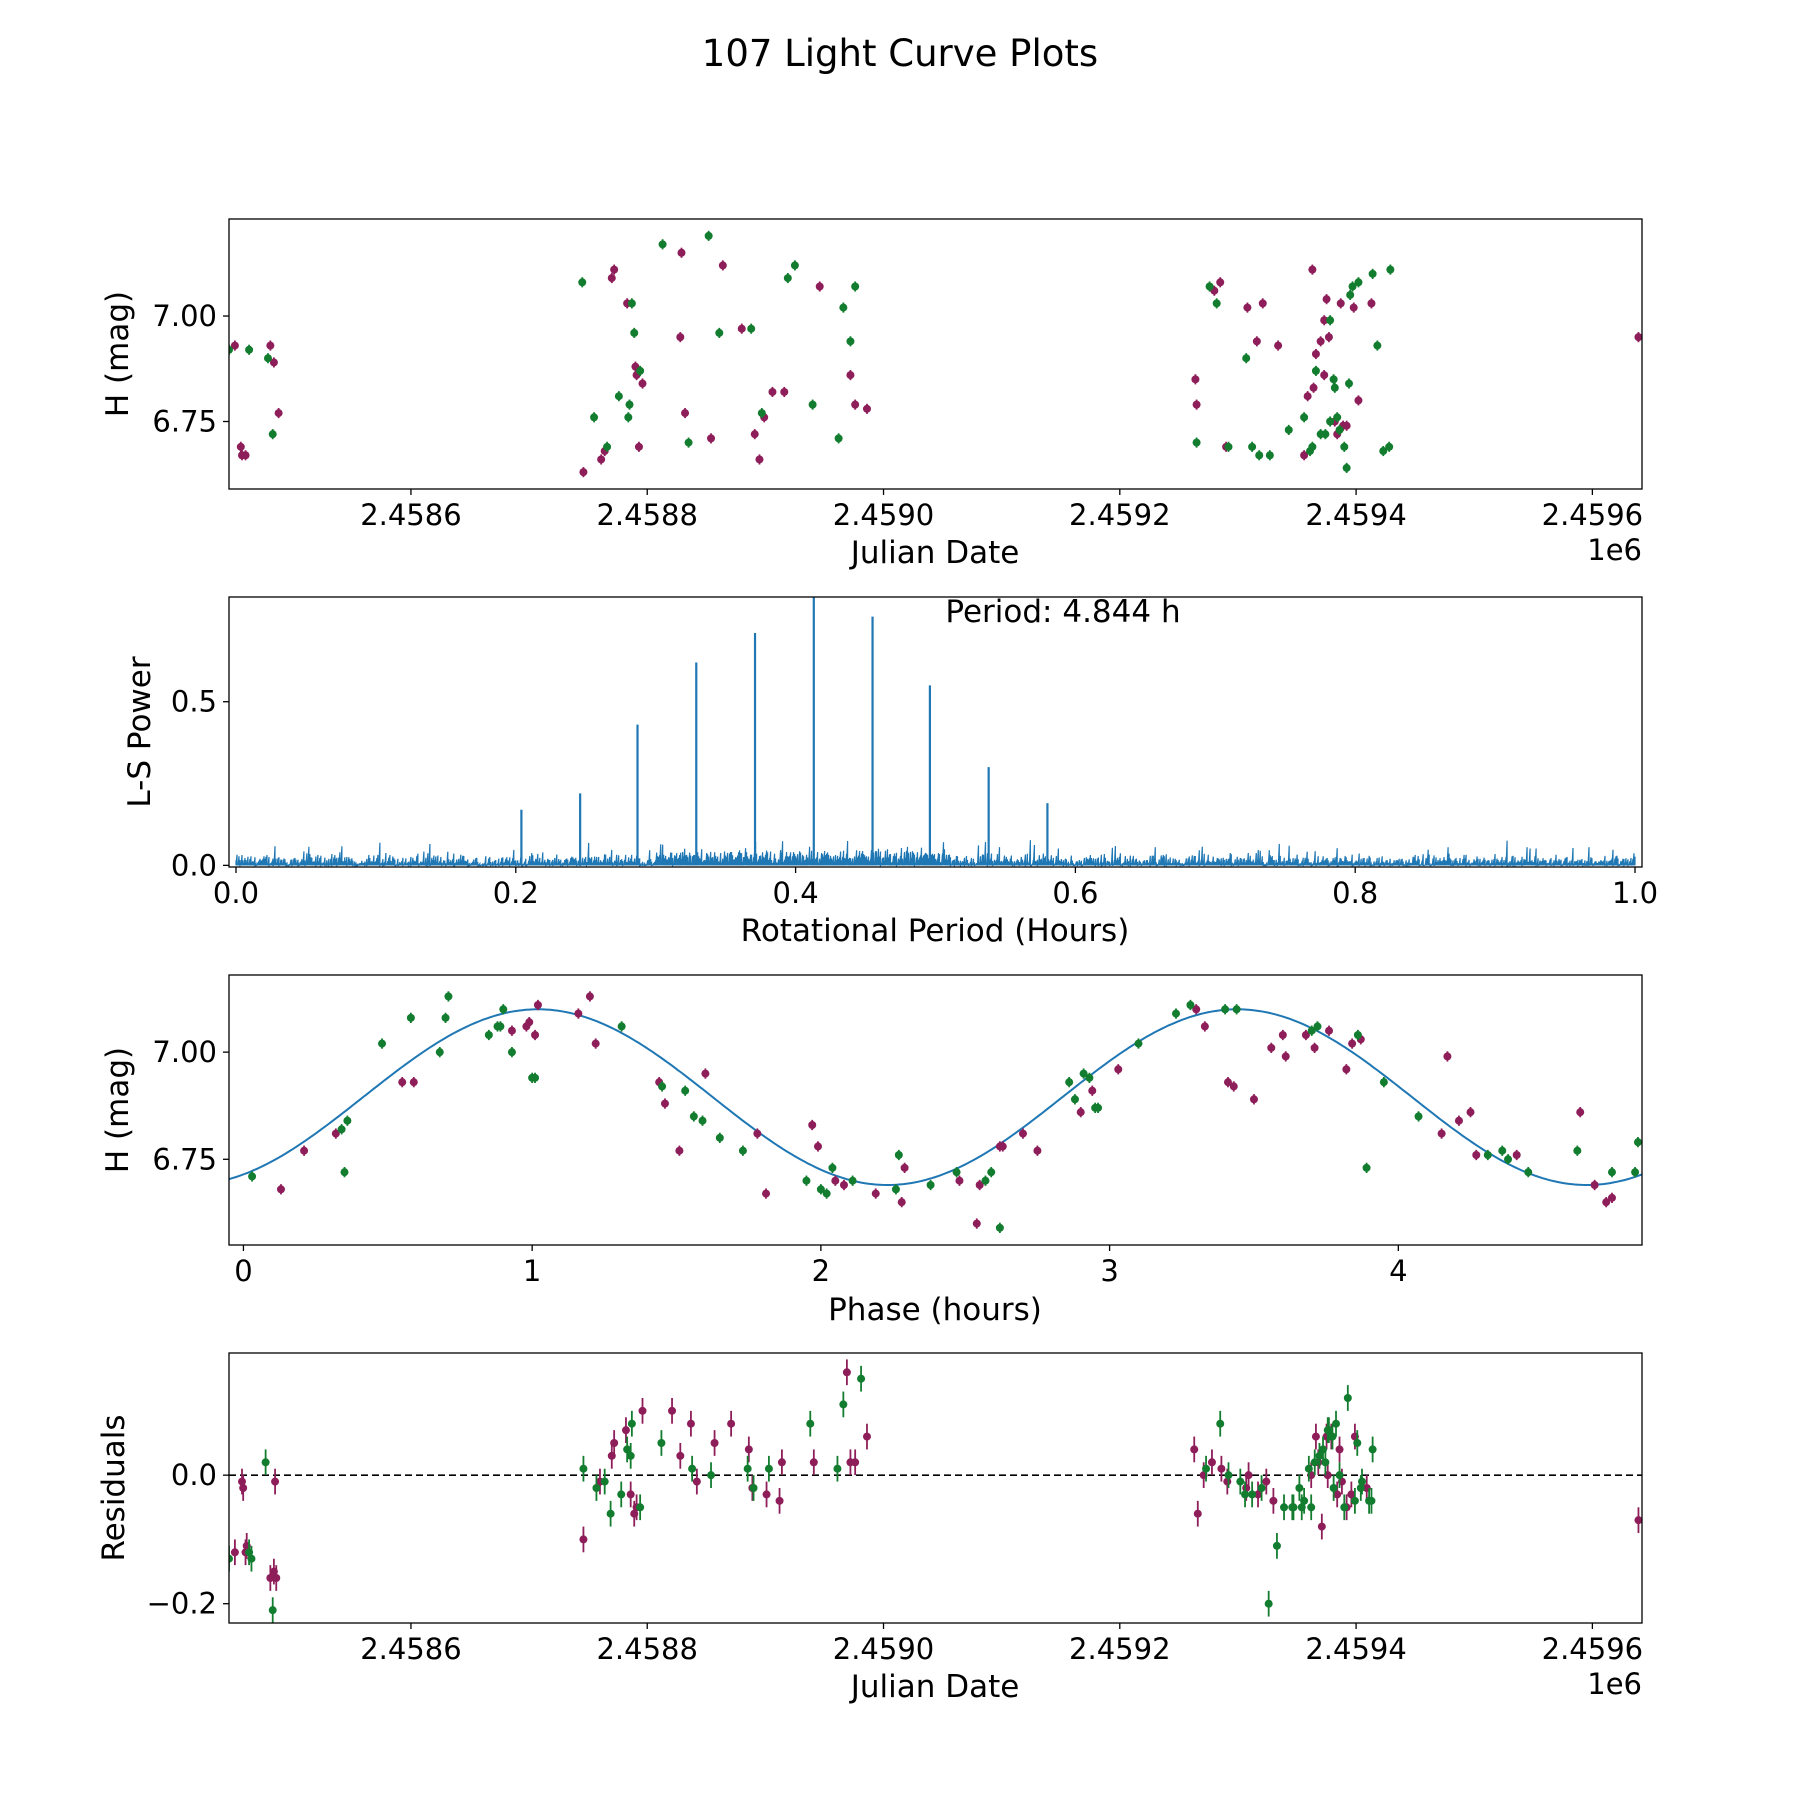 The image size is (1800, 1800). I want to click on lightcurve-offset-label: 1e6, so click(1614, 550).